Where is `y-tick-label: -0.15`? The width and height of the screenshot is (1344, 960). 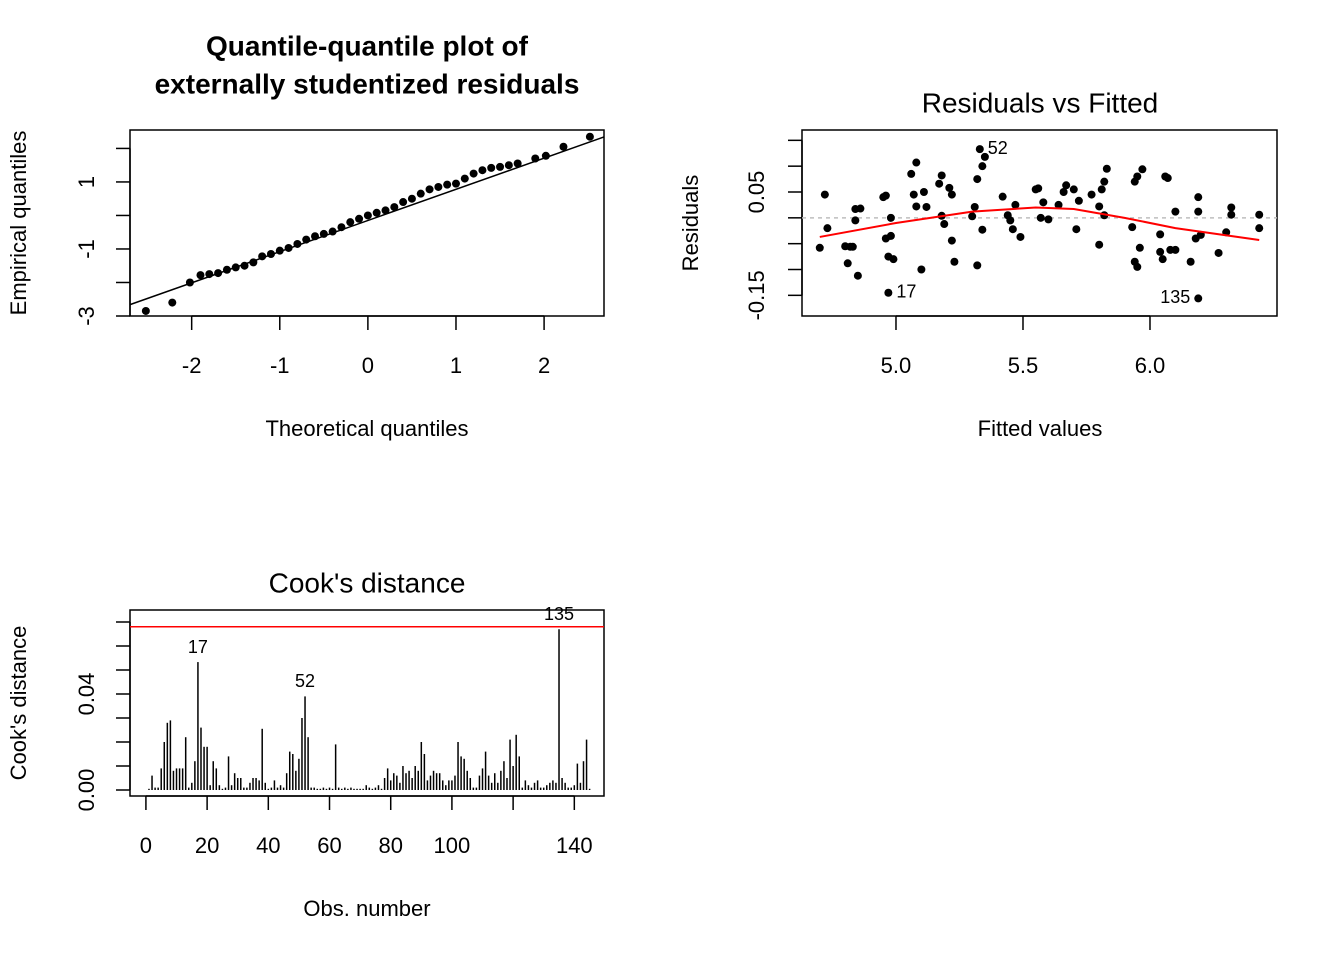
y-tick-label: -0.15 is located at coordinates (756, 295).